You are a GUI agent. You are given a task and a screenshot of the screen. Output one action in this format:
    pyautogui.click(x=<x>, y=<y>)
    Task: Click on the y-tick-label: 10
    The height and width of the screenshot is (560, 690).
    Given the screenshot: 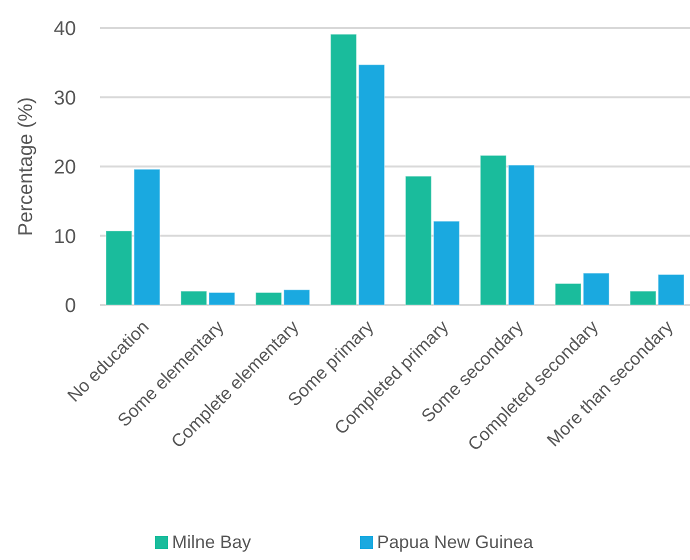 What is the action you would take?
    pyautogui.click(x=65, y=237)
    